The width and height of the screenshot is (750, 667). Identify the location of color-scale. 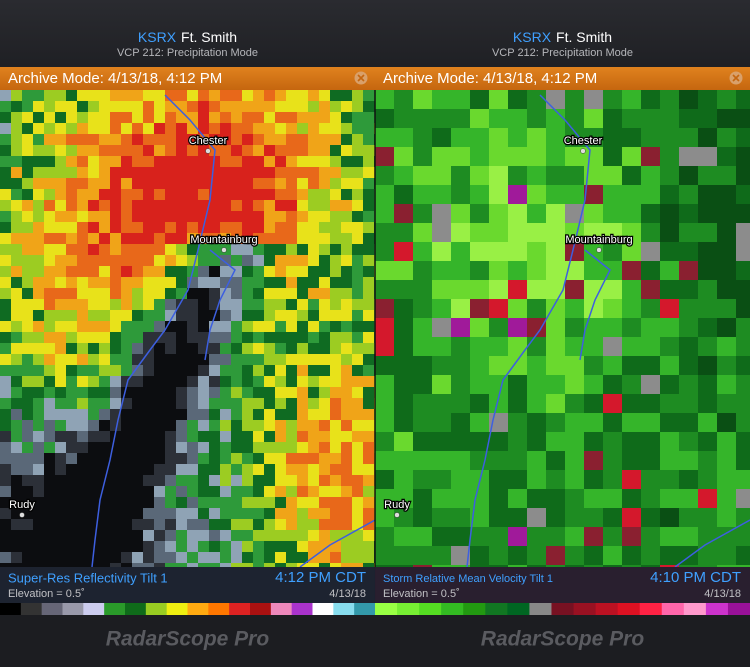
(717, 609).